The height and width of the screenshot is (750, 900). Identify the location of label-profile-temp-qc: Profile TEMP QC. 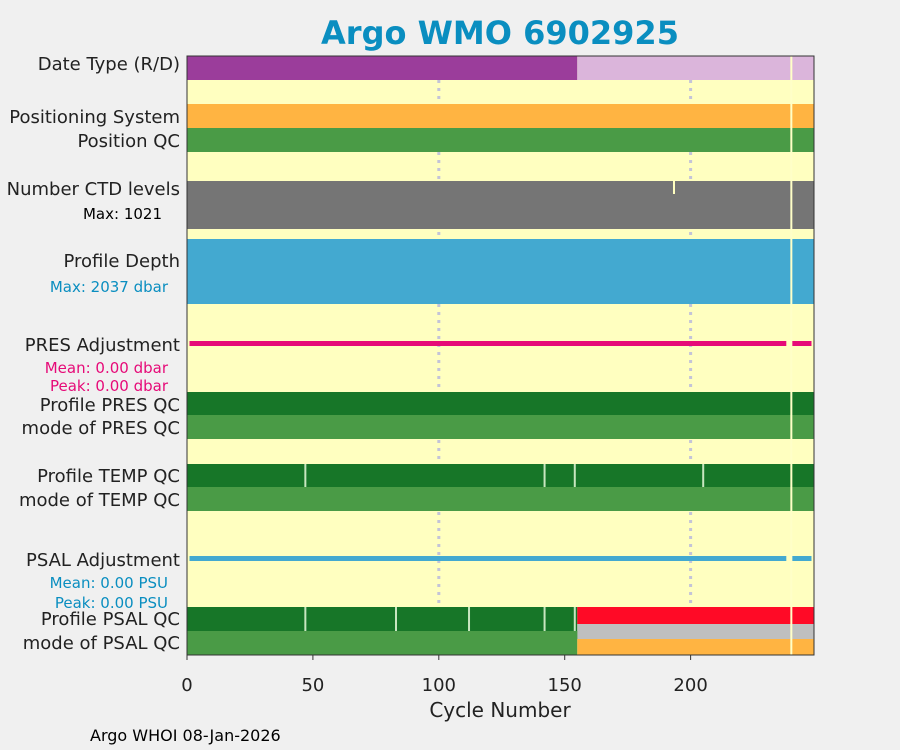
(108, 476).